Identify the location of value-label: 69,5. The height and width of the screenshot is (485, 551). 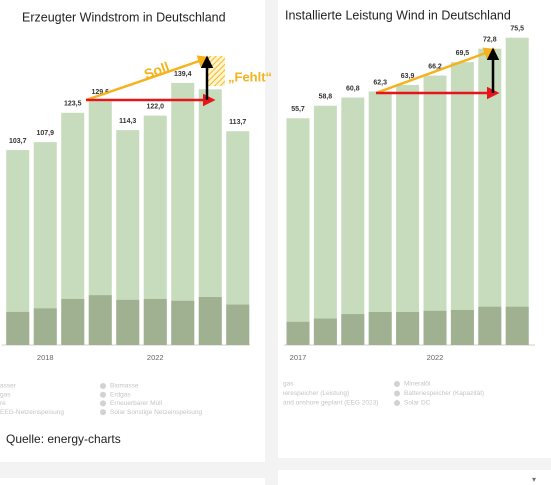
(463, 53).